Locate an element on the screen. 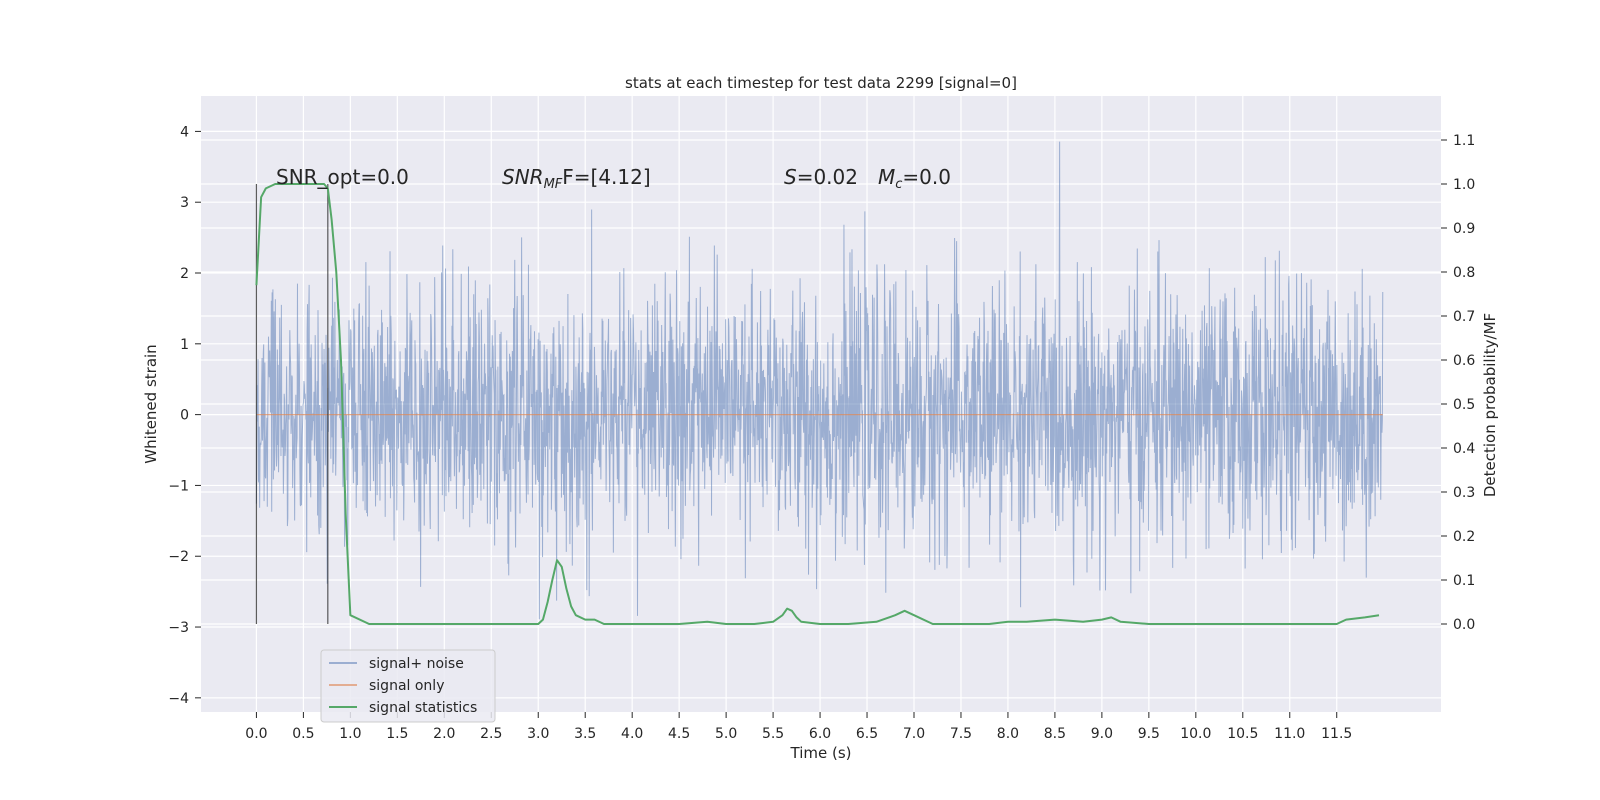 This screenshot has height=800, width=1600. y-axis-right-ticks: 1.1 1.0 0.9 0.8 0.7 0.6 0.5 0.4 0.3 0.2 0.1 0.0 is located at coordinates (1458, 383).